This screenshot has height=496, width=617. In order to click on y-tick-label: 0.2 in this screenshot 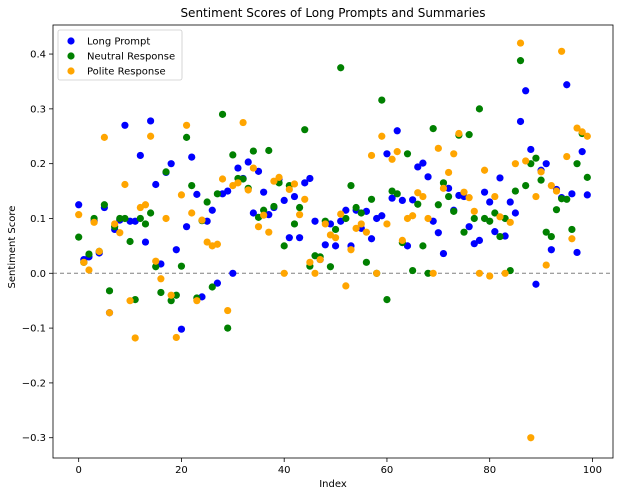, I will do `click(38, 164)`.